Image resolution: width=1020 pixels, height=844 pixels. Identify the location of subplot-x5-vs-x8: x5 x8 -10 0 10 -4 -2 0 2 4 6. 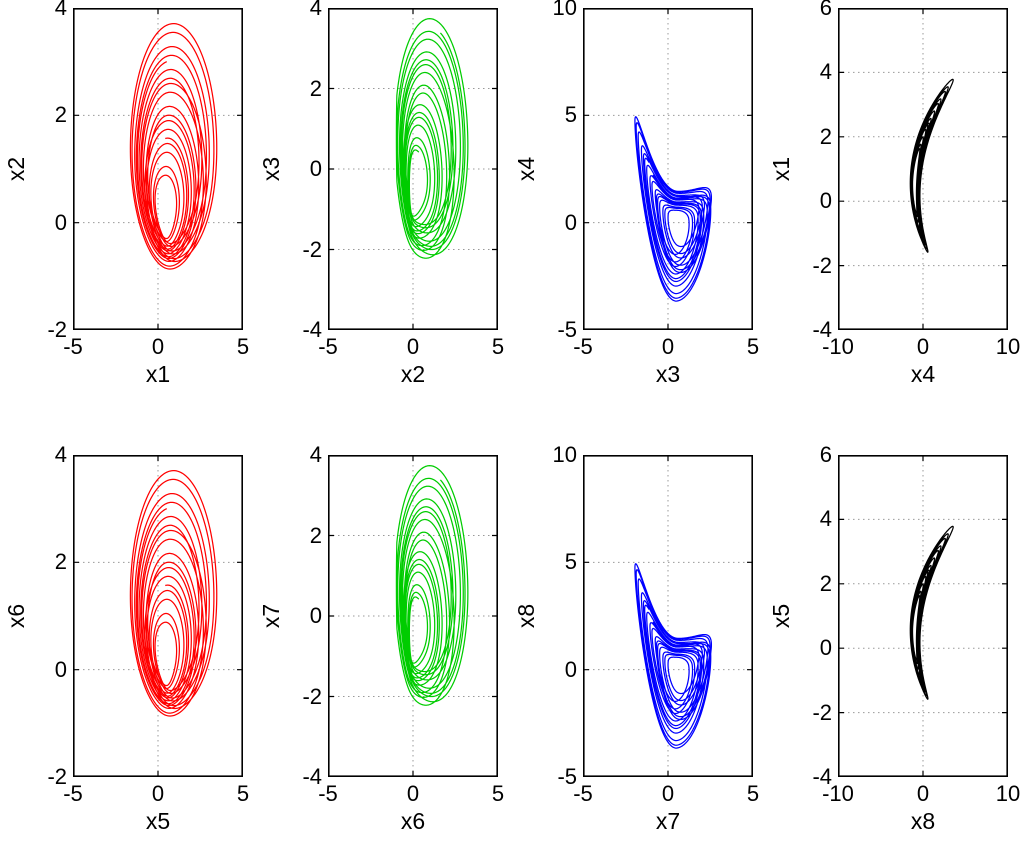
(892, 633).